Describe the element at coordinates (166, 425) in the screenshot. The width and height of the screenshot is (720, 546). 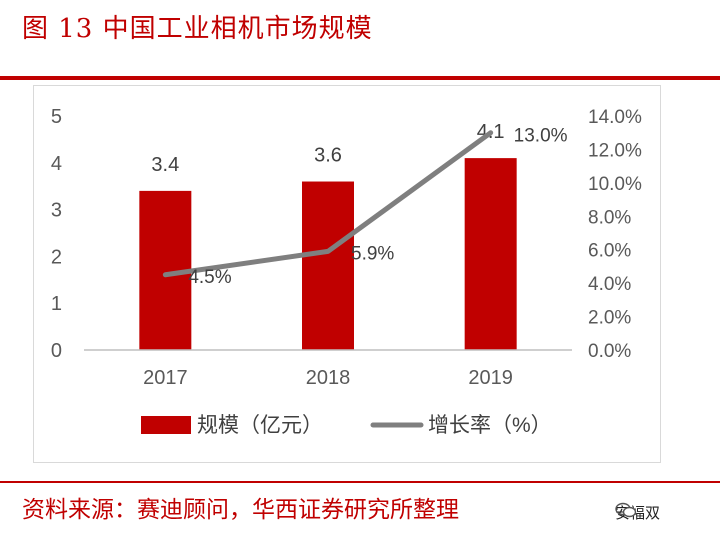
I see `legend-bar-swatch` at that location.